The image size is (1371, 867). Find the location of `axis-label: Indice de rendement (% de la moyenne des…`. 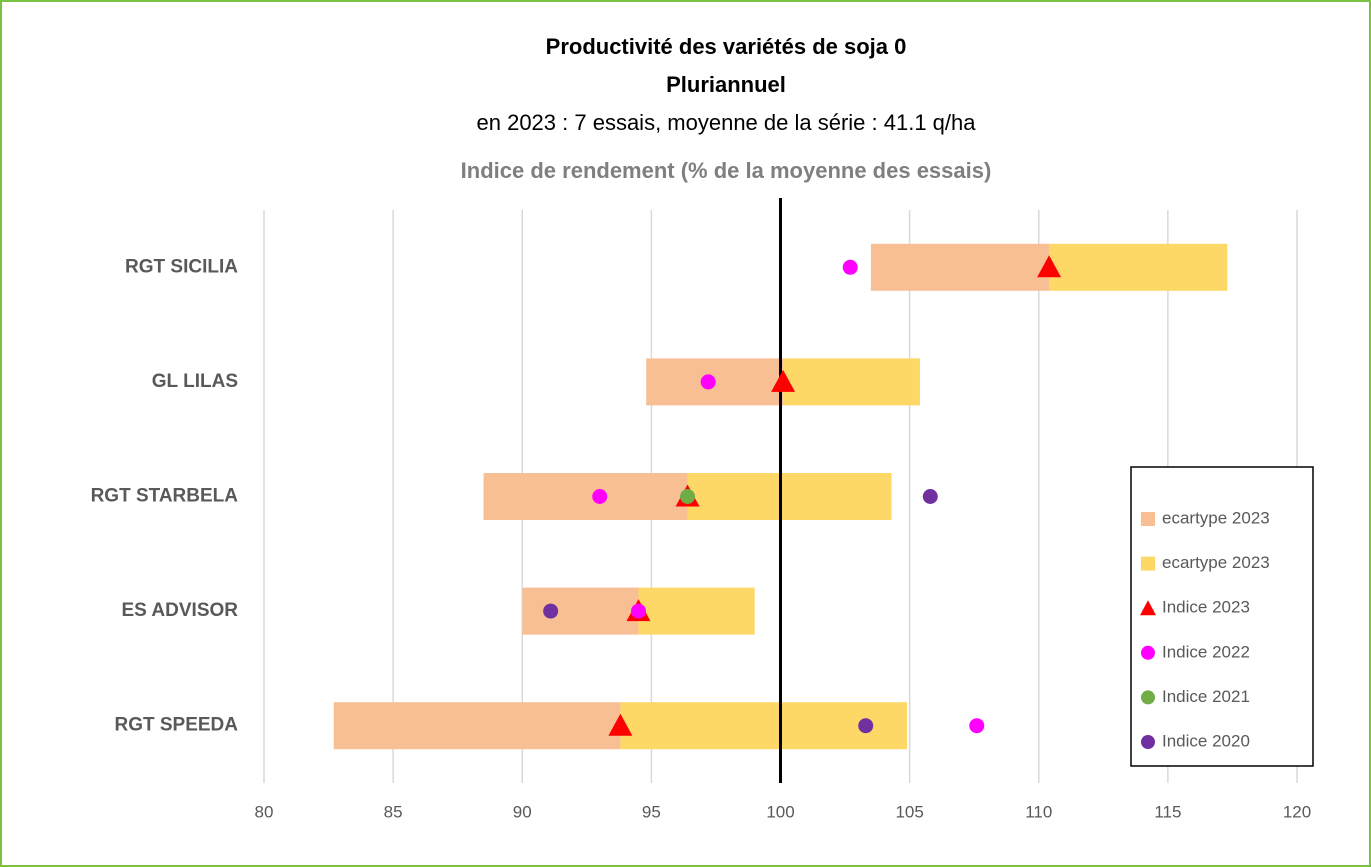

axis-label: Indice de rendement (% de la moyenne des… is located at coordinates (726, 170).